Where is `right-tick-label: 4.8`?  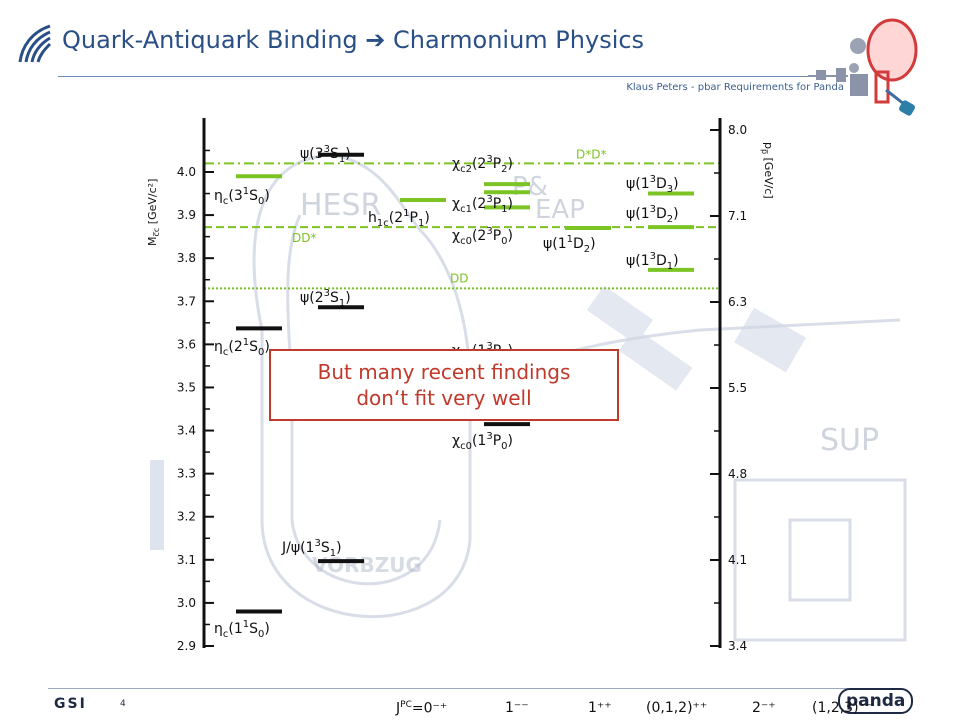
right-tick-label: 4.8 is located at coordinates (737, 474).